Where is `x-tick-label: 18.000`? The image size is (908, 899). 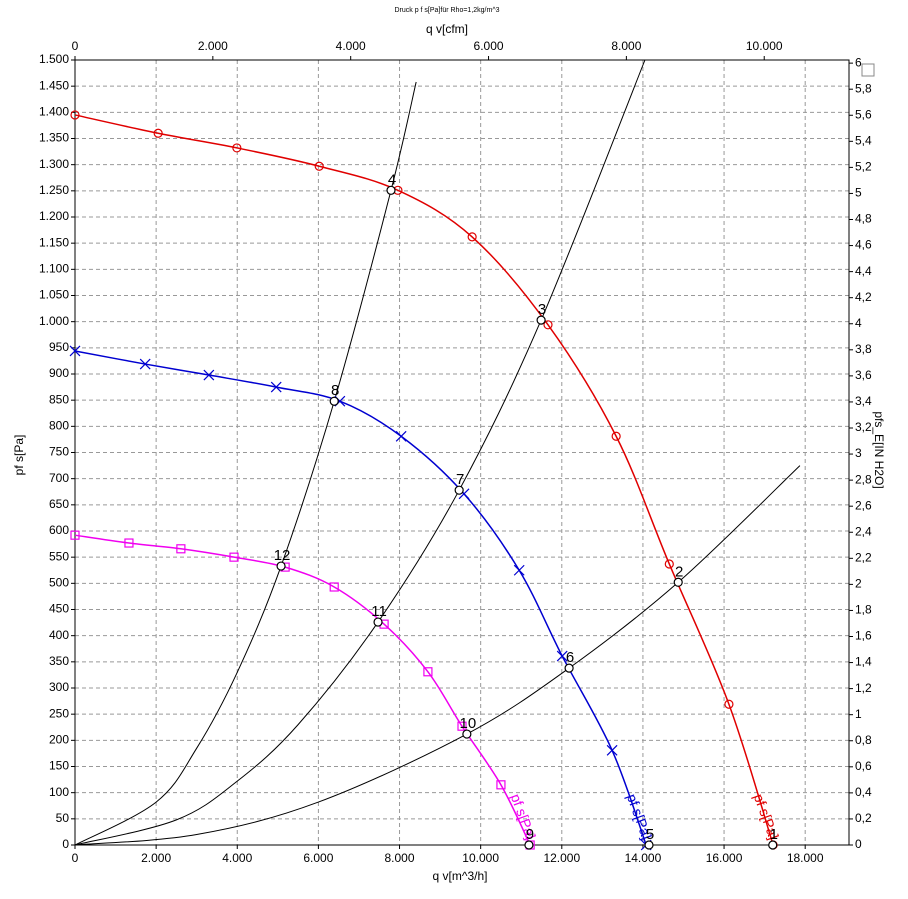 x-tick-label: 18.000 is located at coordinates (805, 858).